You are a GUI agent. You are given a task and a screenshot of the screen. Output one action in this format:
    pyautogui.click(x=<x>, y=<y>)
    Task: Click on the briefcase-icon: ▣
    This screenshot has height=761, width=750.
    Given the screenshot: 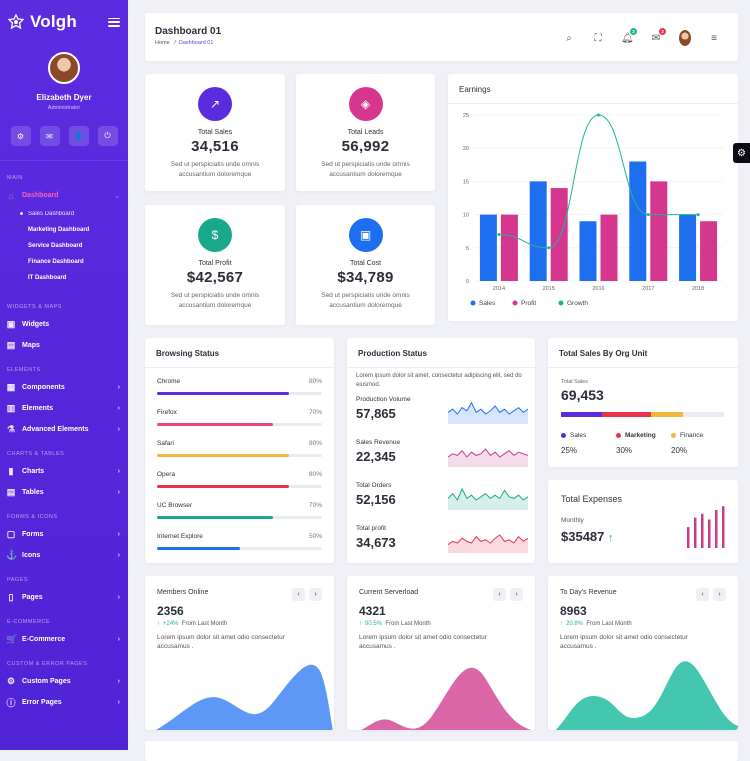 What is the action you would take?
    pyautogui.click(x=365, y=235)
    